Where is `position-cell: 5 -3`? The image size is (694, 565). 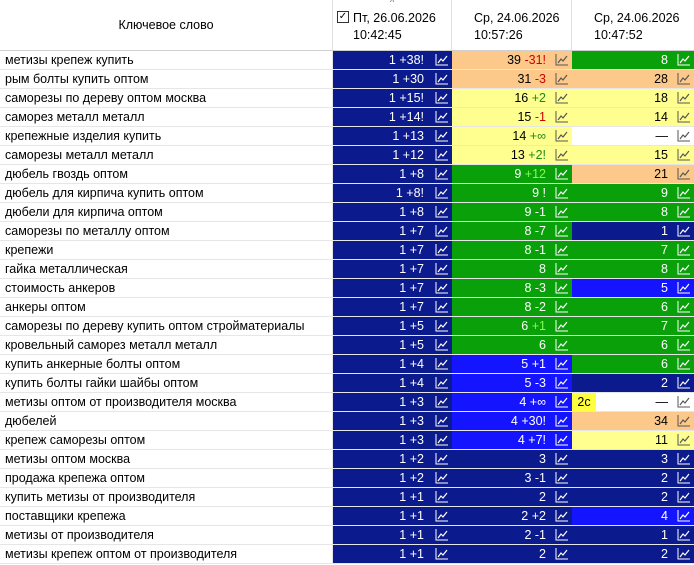
position-cell: 5 -3 is located at coordinates (512, 383).